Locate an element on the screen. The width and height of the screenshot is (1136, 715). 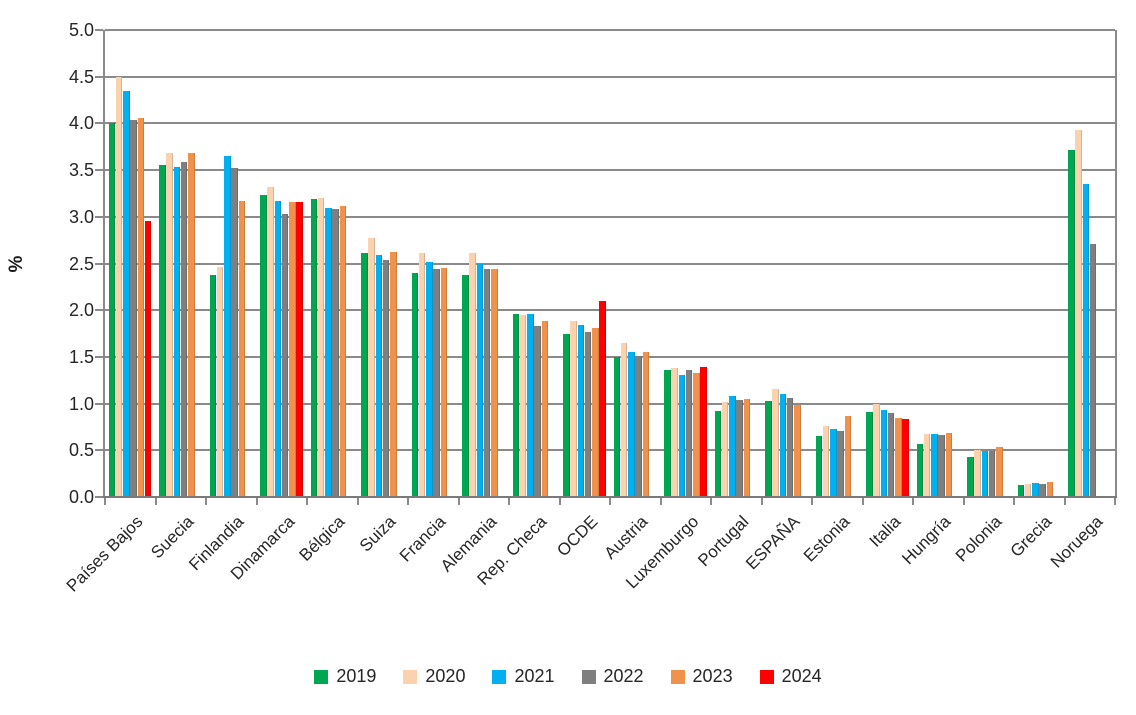
bar-2019-Portugal is located at coordinates (718, 454).